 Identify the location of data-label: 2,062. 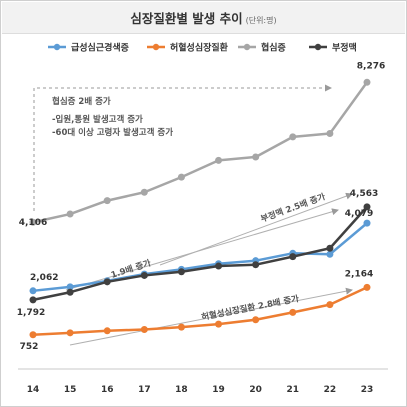
(44, 278).